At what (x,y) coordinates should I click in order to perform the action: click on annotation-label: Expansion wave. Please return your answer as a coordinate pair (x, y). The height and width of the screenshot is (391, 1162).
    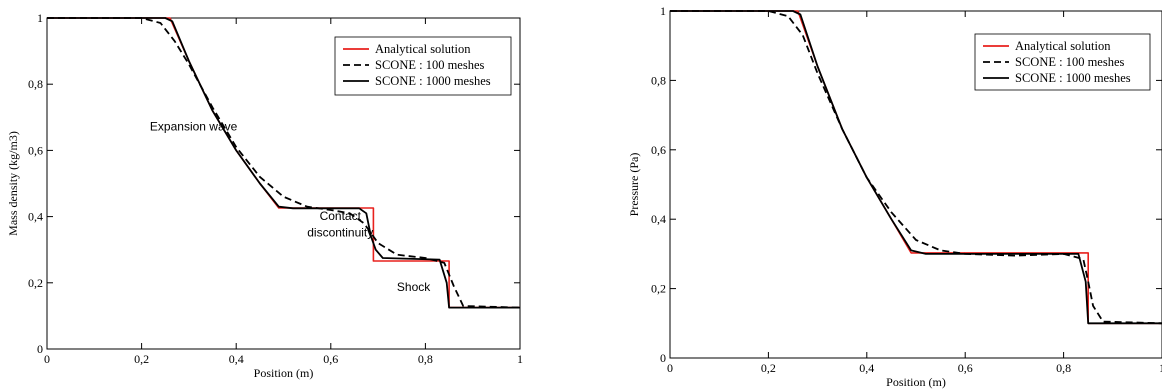
    Looking at the image, I should click on (194, 127).